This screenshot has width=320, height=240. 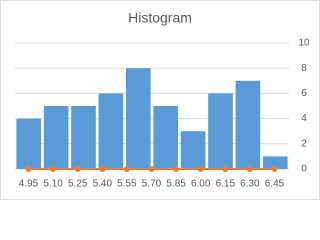 What do you see at coordinates (201, 184) in the screenshot?
I see `x-tick-label: 6.00` at bounding box center [201, 184].